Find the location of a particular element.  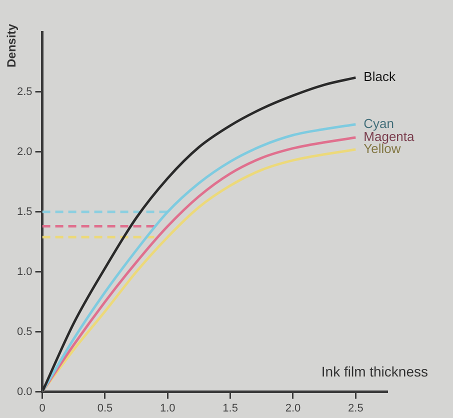

x-tick-label: 2.5 is located at coordinates (356, 408).